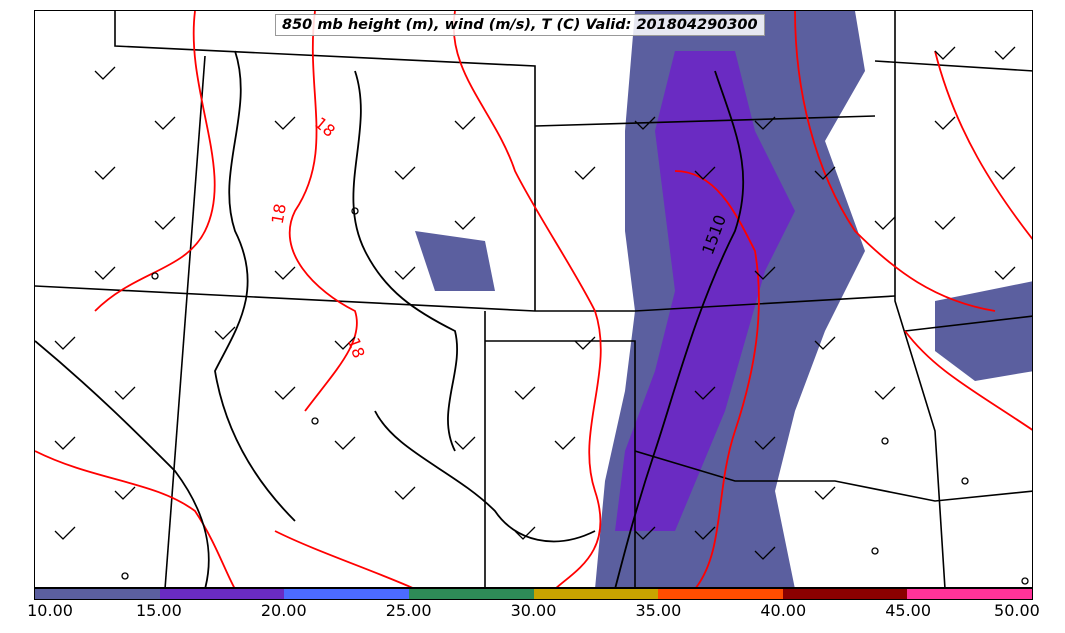 Image resolution: width=1065 pixels, height=633 pixels. I want to click on colorbar-tick-label: 25.00, so click(408, 610).